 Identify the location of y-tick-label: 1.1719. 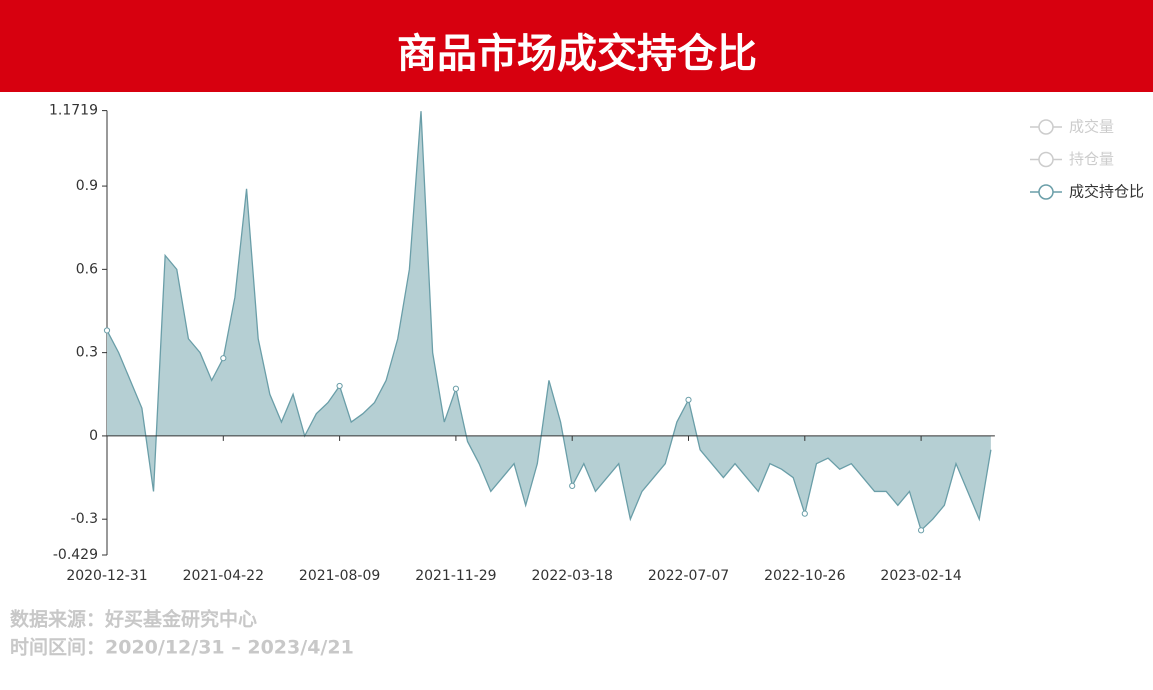
(73, 111).